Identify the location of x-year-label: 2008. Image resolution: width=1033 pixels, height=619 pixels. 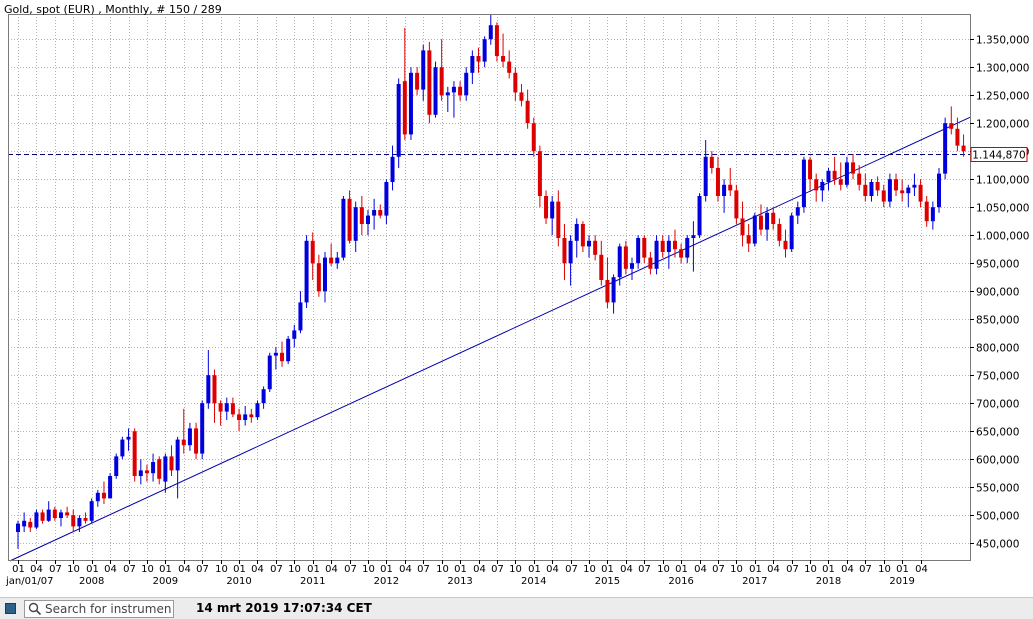
(91, 581).